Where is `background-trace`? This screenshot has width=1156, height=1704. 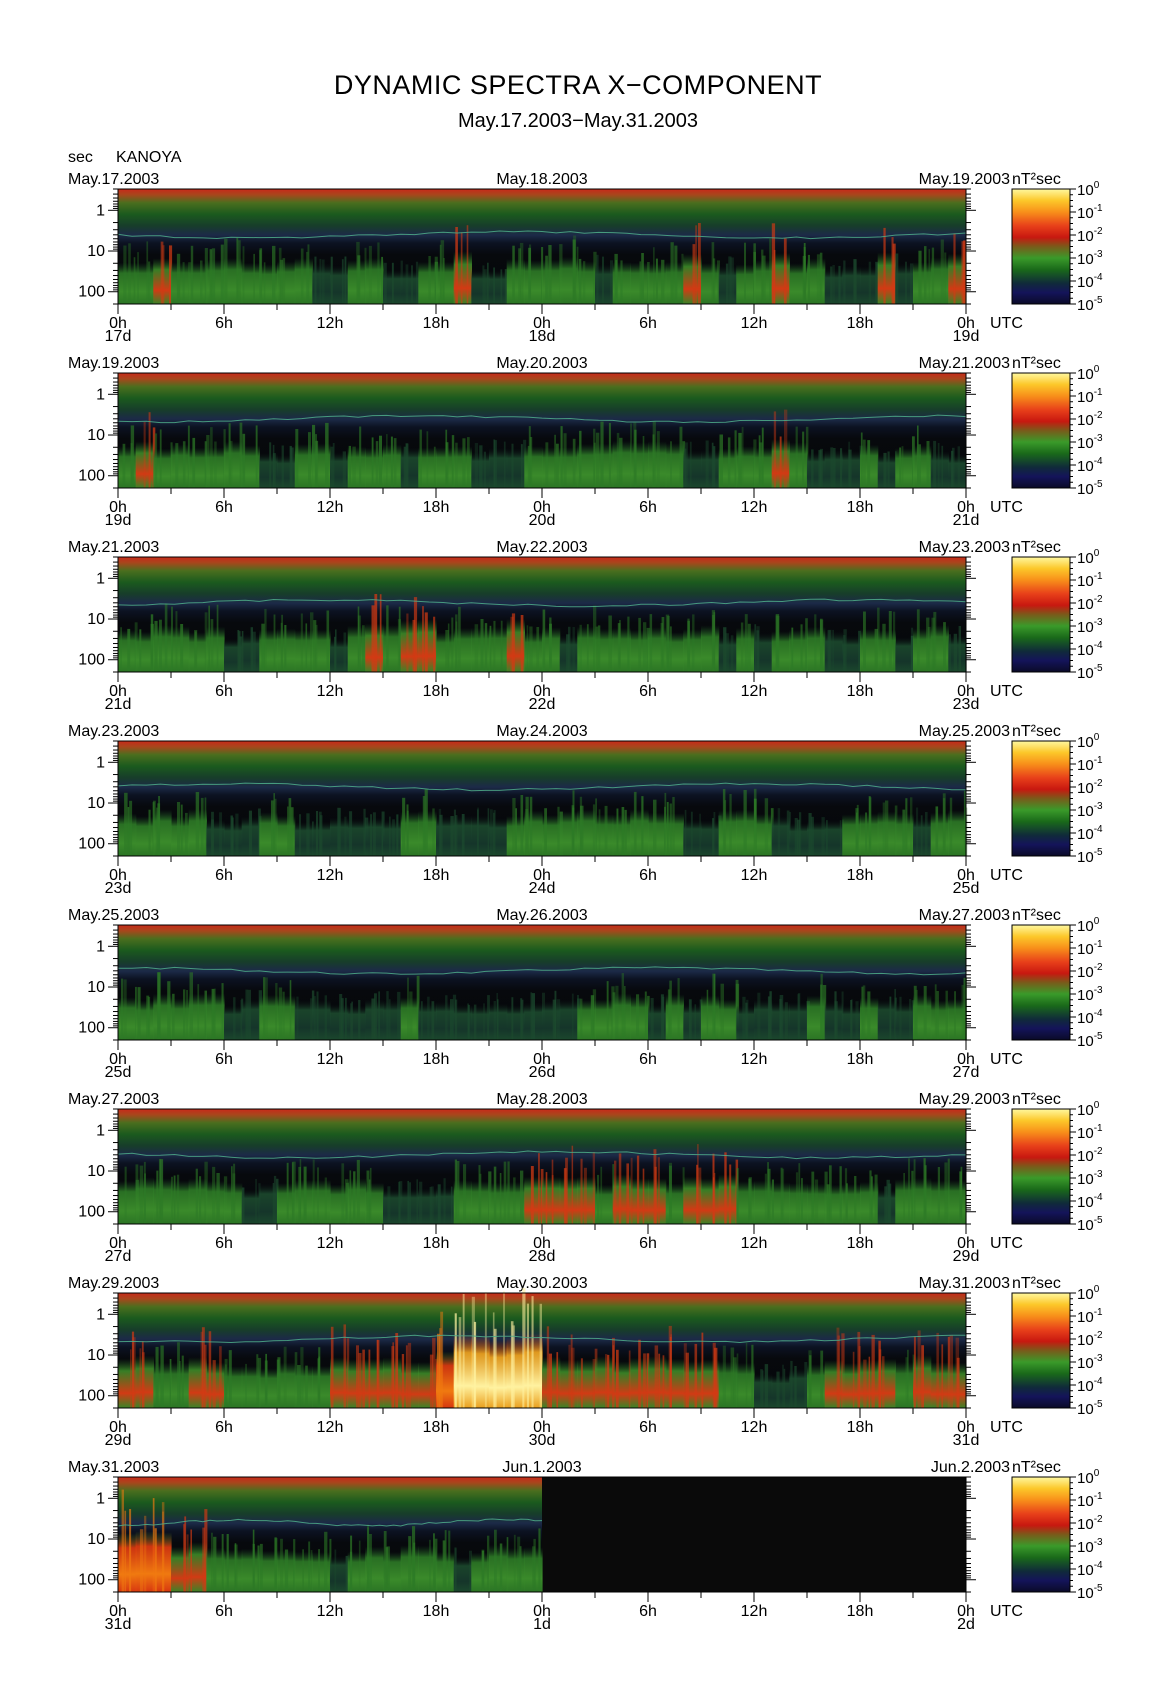
background-trace is located at coordinates (542, 787).